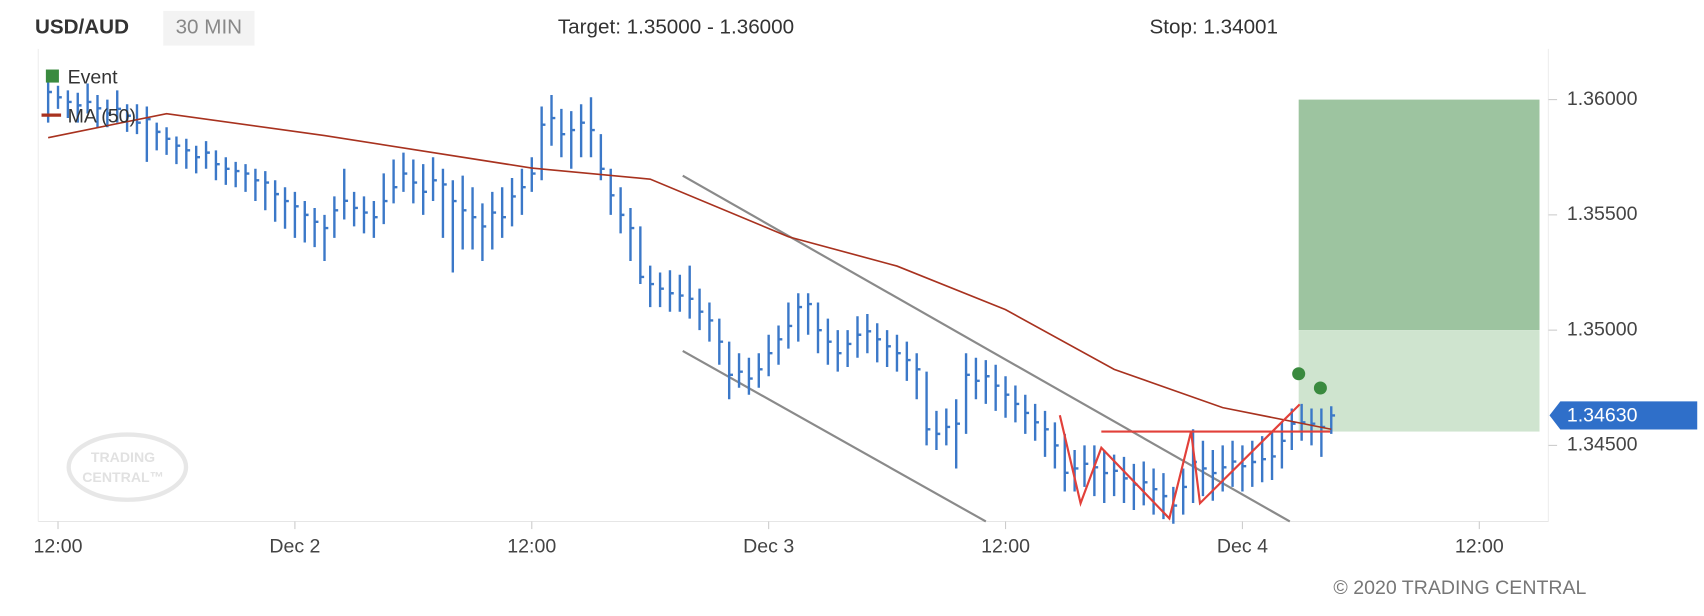  I want to click on watermark-text: TRADING, so click(123, 457).